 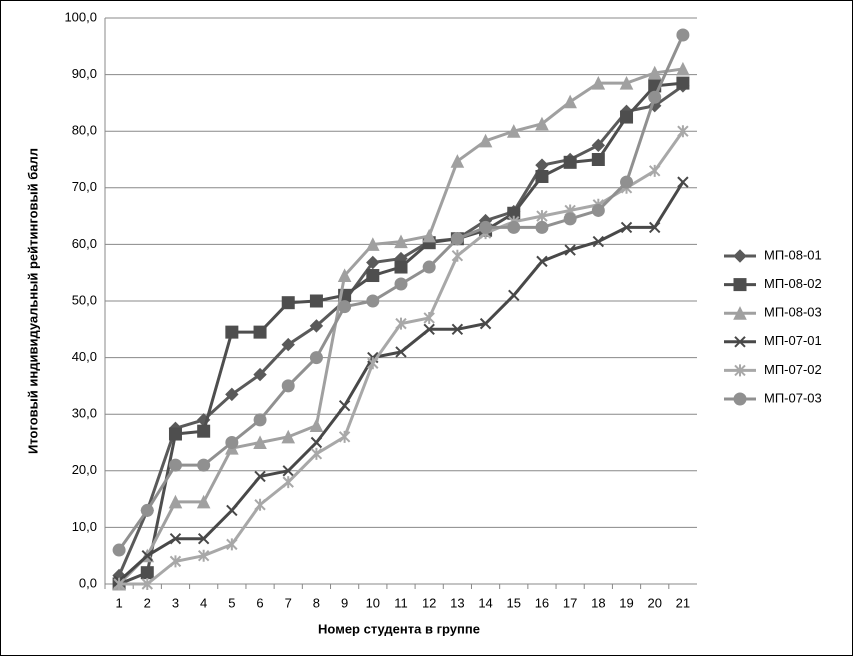 What do you see at coordinates (84, 526) in the screenshot?
I see `y-tick-label: 10,0` at bounding box center [84, 526].